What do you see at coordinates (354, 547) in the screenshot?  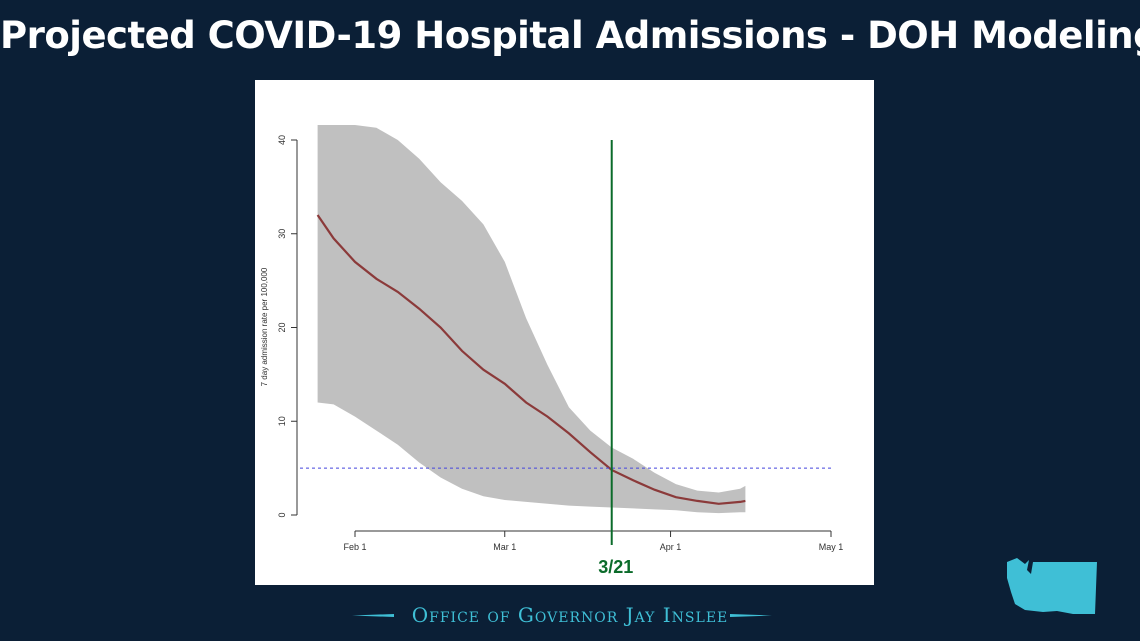 I see `x-tick-label: Feb 1` at bounding box center [354, 547].